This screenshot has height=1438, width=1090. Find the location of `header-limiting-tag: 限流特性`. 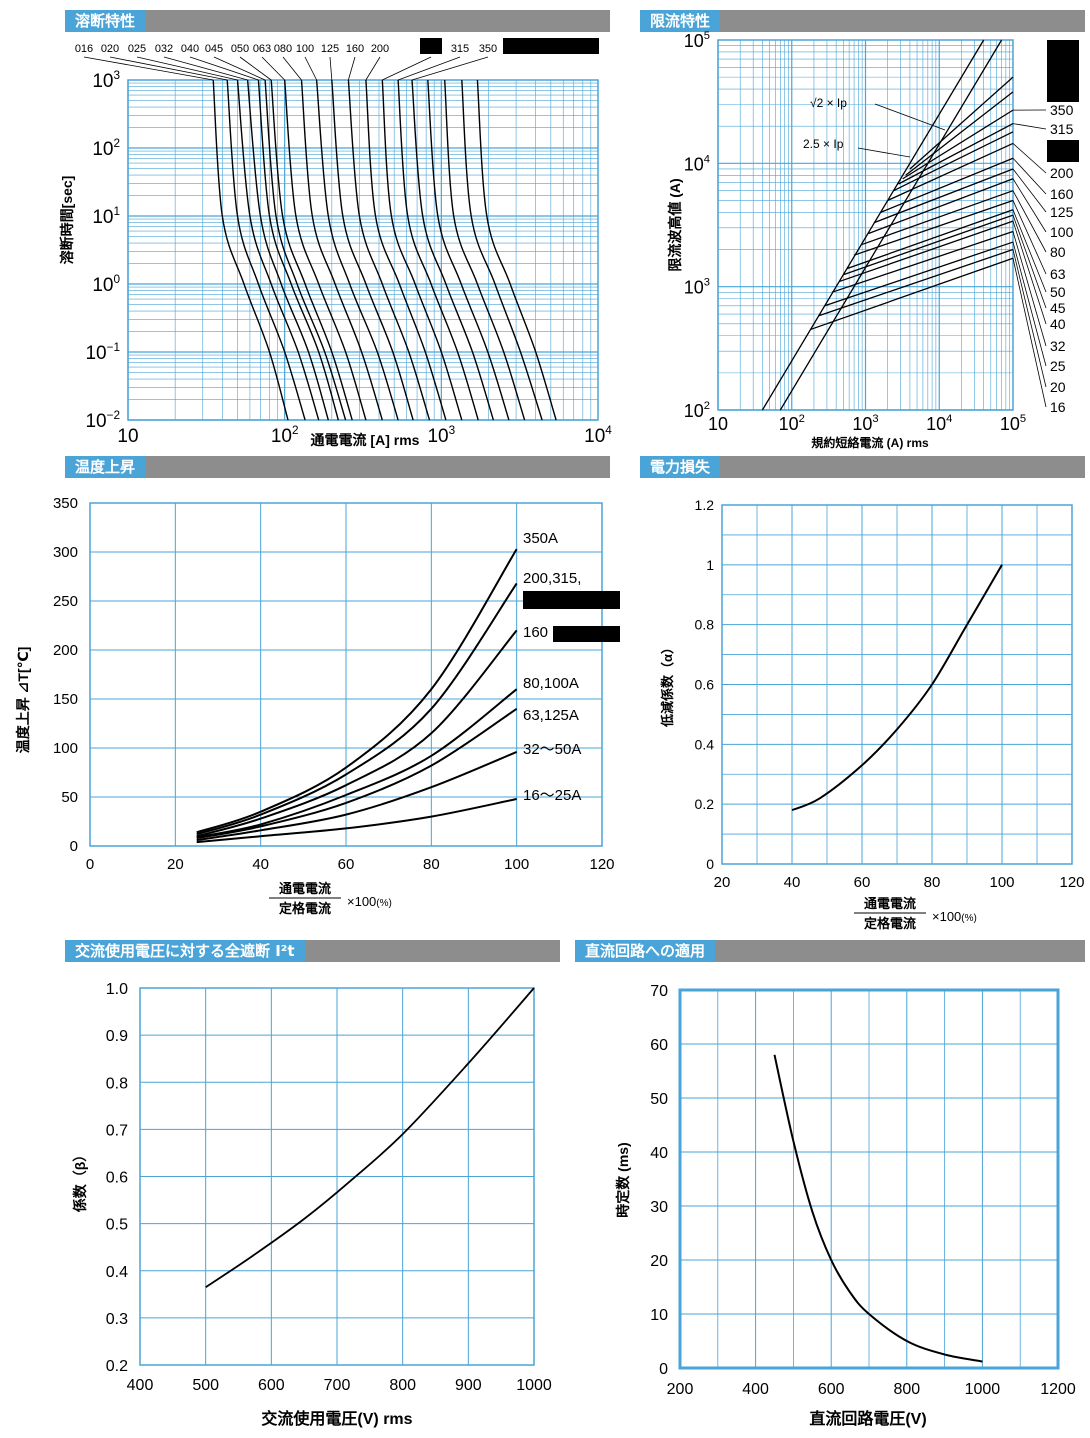

header-limiting-tag: 限流特性 is located at coordinates (680, 21).